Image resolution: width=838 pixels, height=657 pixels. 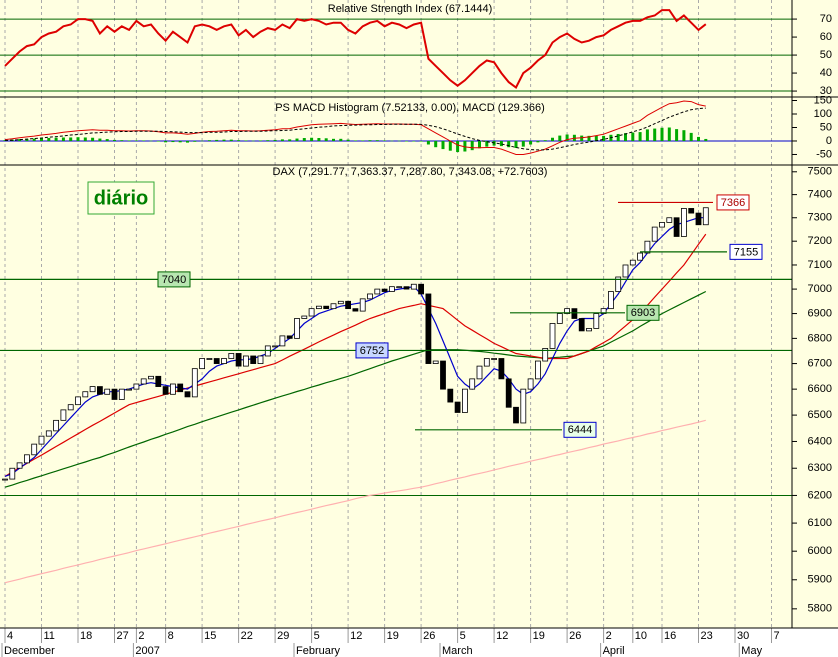 What do you see at coordinates (49, 636) in the screenshot?
I see `x-tick-label: 11` at bounding box center [49, 636].